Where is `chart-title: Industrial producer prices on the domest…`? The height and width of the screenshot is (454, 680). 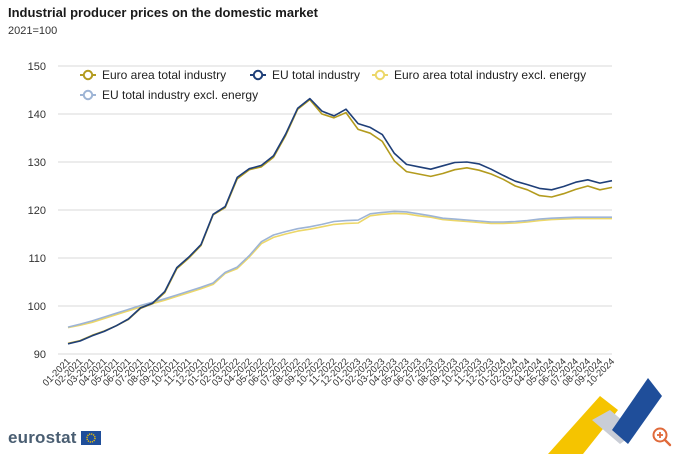
chart-title: Industrial producer prices on the domest… is located at coordinates (163, 12).